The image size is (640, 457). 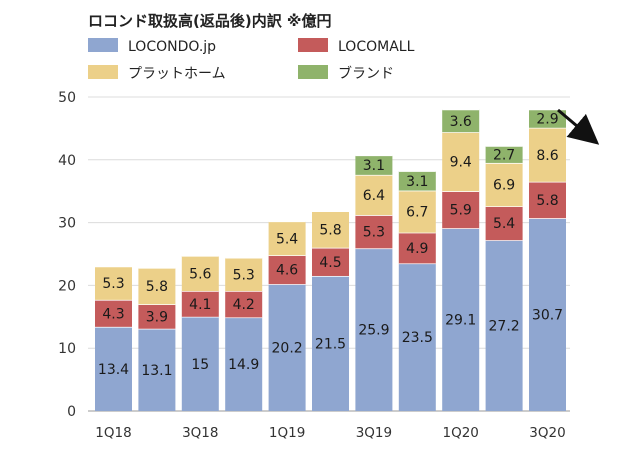 I want to click on bar-segment-1Q19-s0, so click(x=287, y=347).